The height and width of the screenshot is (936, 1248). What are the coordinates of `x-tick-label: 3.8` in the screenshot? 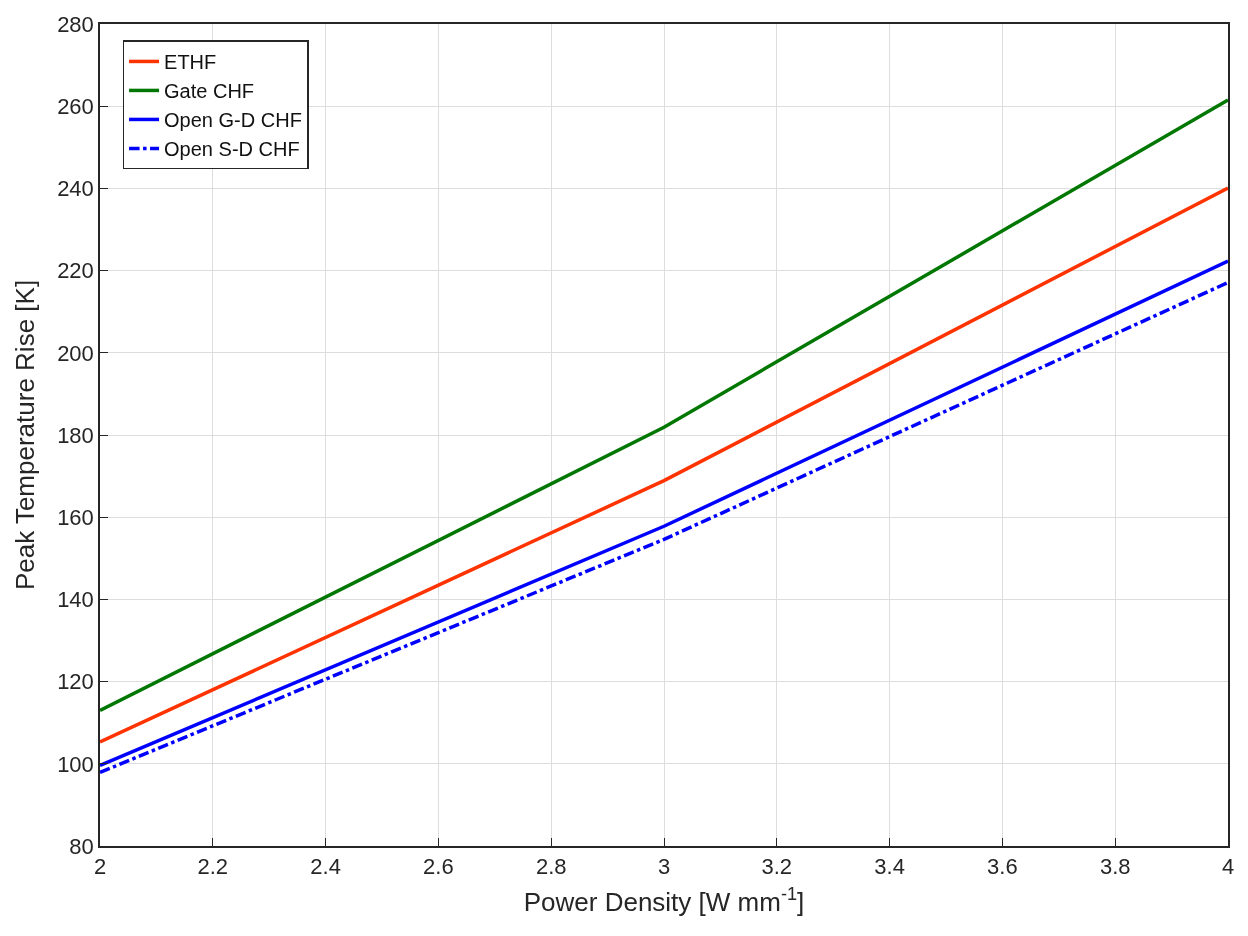 It's located at (1115, 867).